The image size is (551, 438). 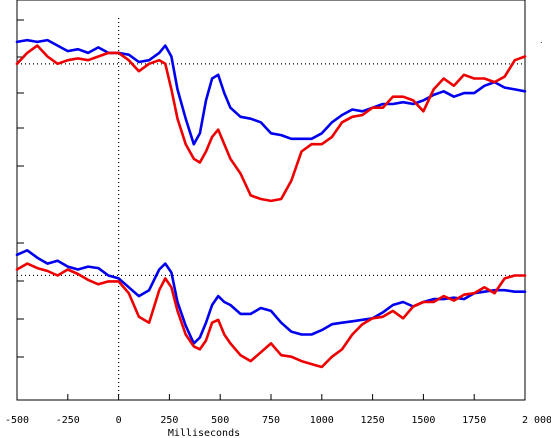 What do you see at coordinates (245, 397) in the screenshot?
I see `x-axis-ticks` at bounding box center [245, 397].